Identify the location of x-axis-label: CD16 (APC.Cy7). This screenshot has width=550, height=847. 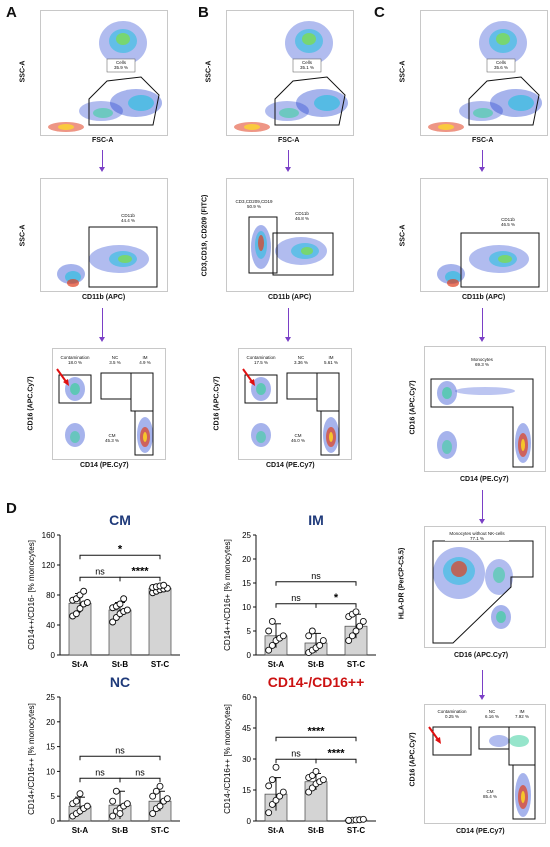
(481, 655).